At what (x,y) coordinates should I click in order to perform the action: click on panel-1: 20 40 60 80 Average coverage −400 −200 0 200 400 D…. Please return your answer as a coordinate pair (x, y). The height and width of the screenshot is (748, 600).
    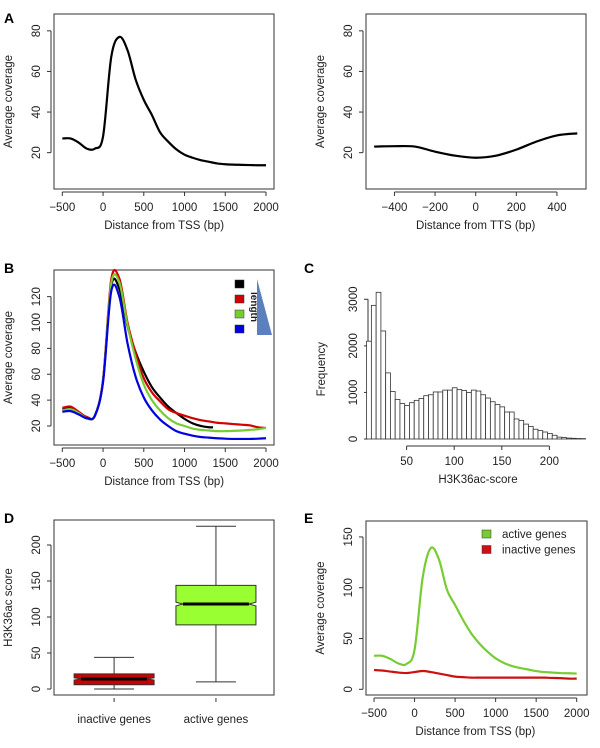
    Looking at the image, I should click on (451, 122).